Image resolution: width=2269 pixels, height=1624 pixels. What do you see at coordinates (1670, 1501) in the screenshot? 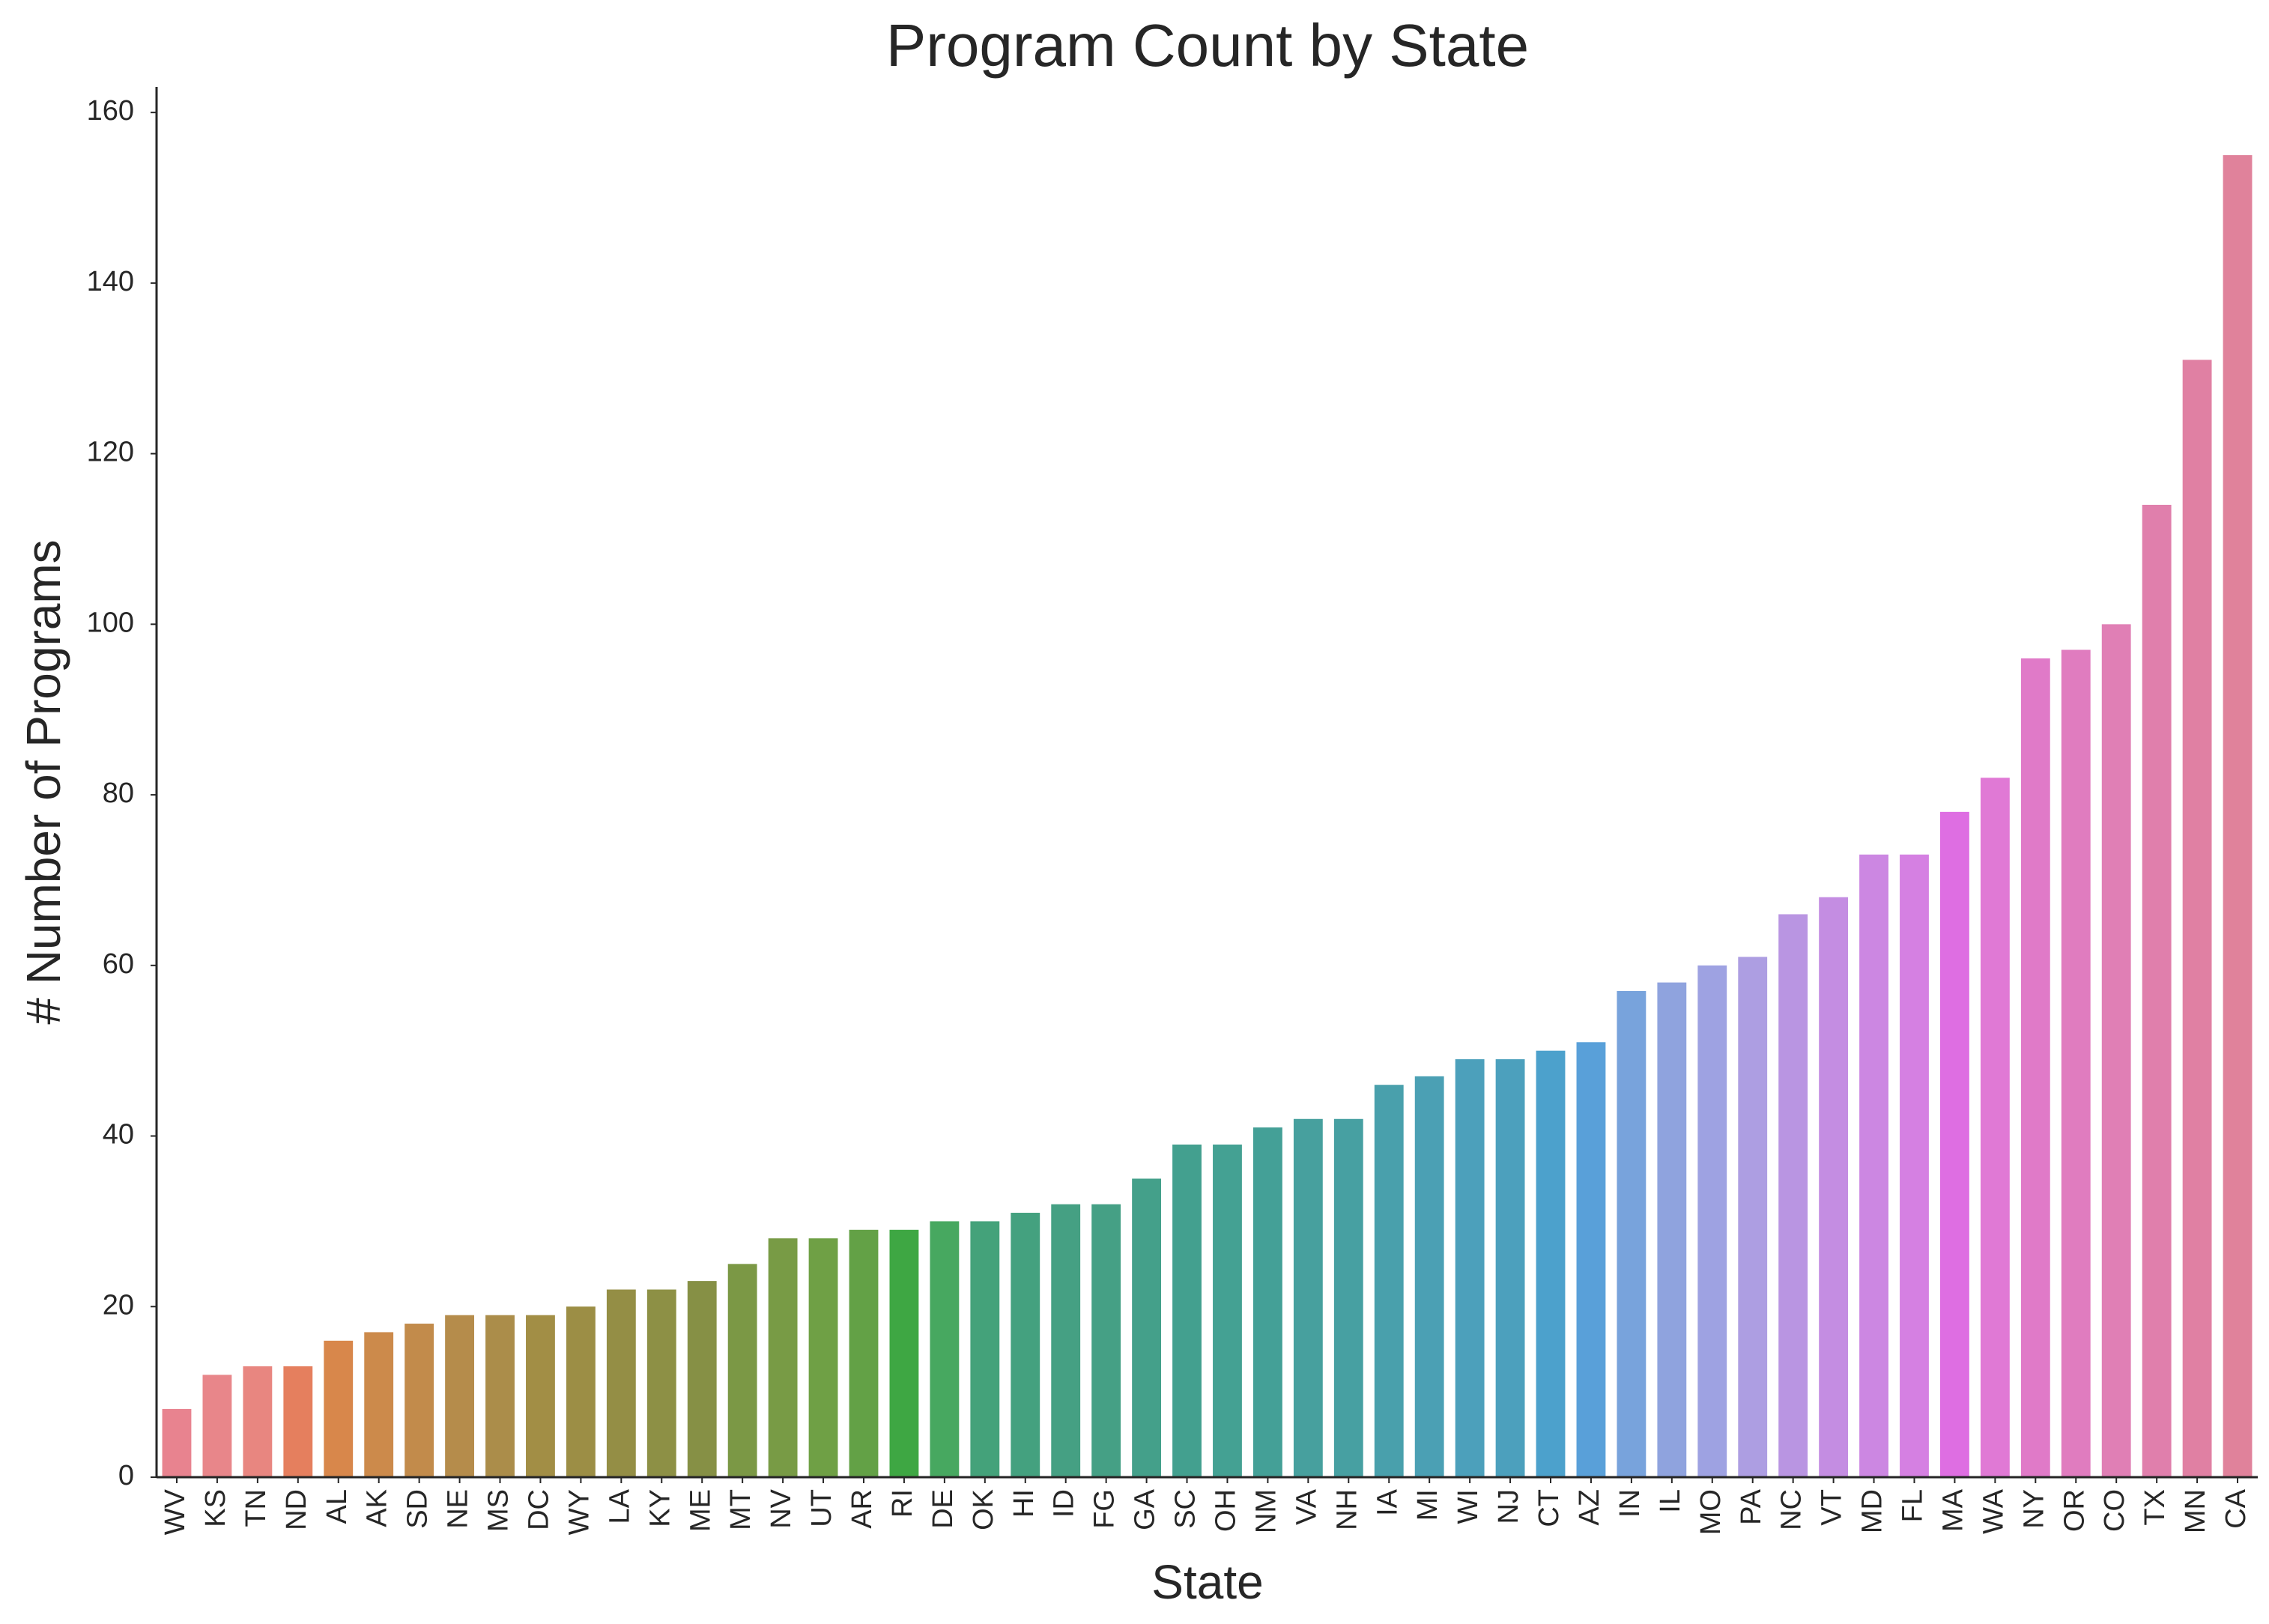
I see `x-tick-label: IL` at bounding box center [1670, 1501].